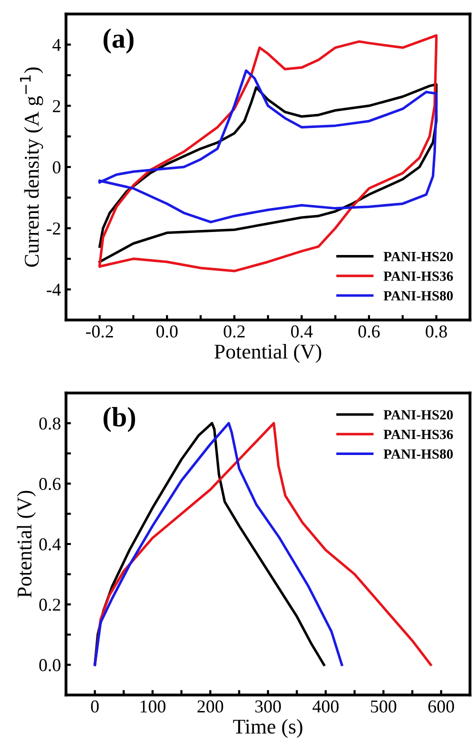 The image size is (474, 746). What do you see at coordinates (325, 706) in the screenshot?
I see `x-tick-label: 400` at bounding box center [325, 706].